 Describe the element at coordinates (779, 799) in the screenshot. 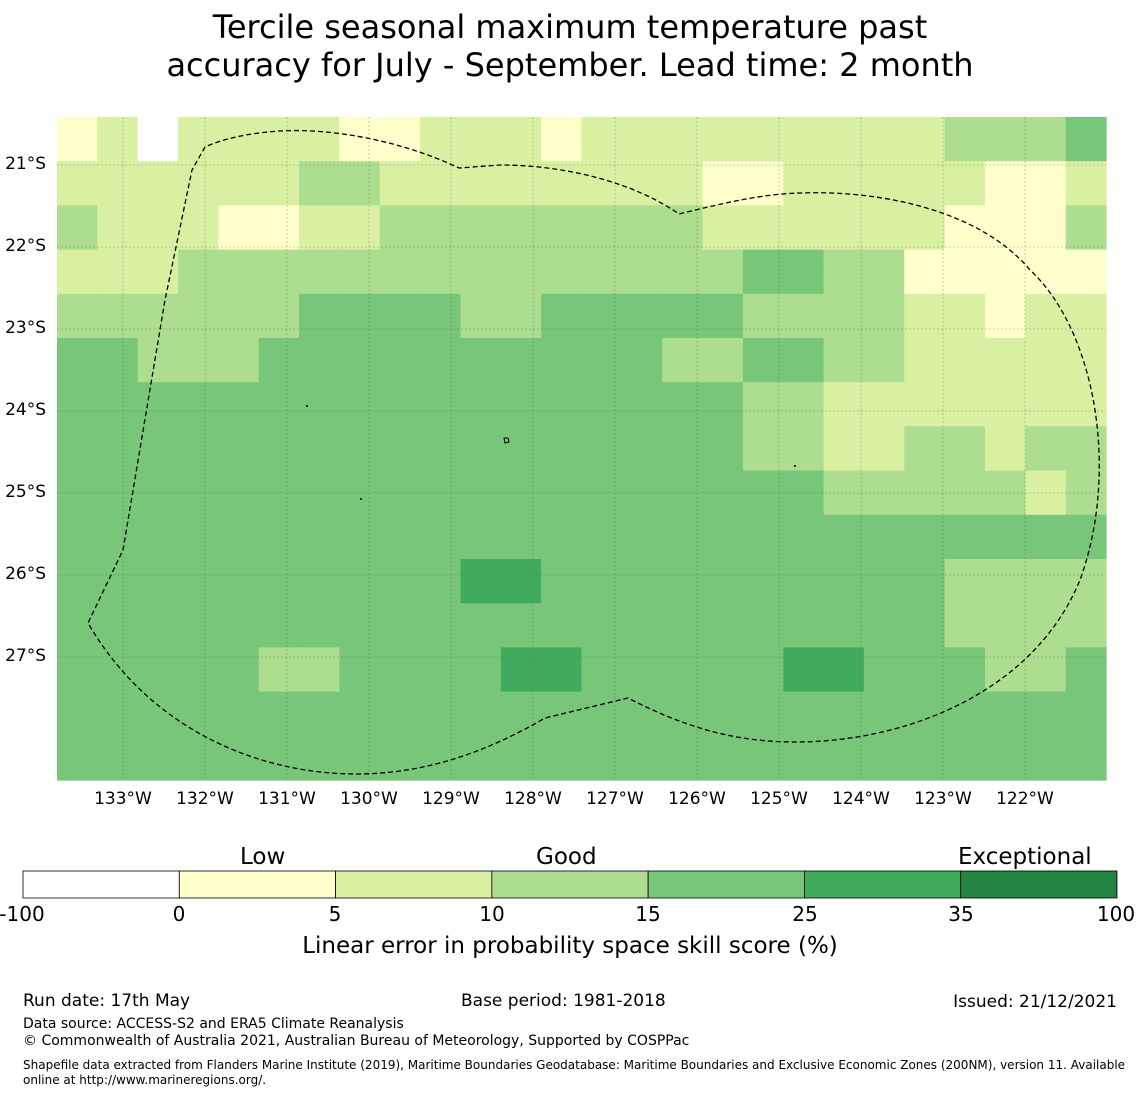

I see `lon-label: 125°W` at that location.